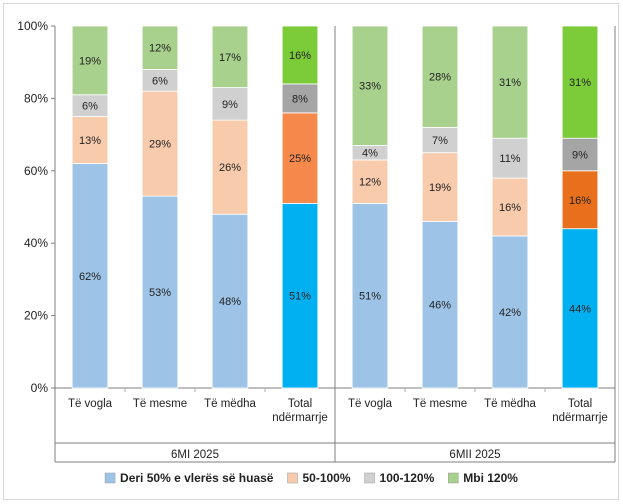  I want to click on y-tick-label: 20%, so click(36, 316).